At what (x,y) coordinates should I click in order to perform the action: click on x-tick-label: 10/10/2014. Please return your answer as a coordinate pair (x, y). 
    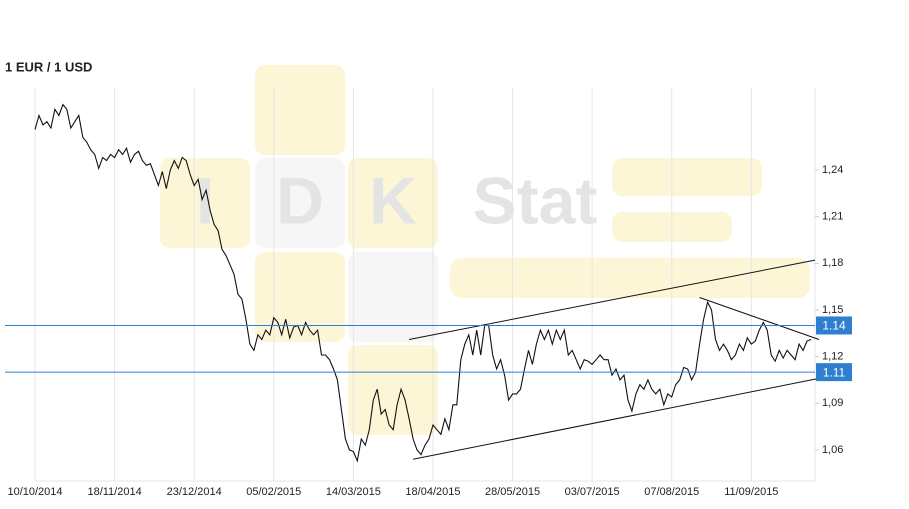
    Looking at the image, I should click on (34, 492).